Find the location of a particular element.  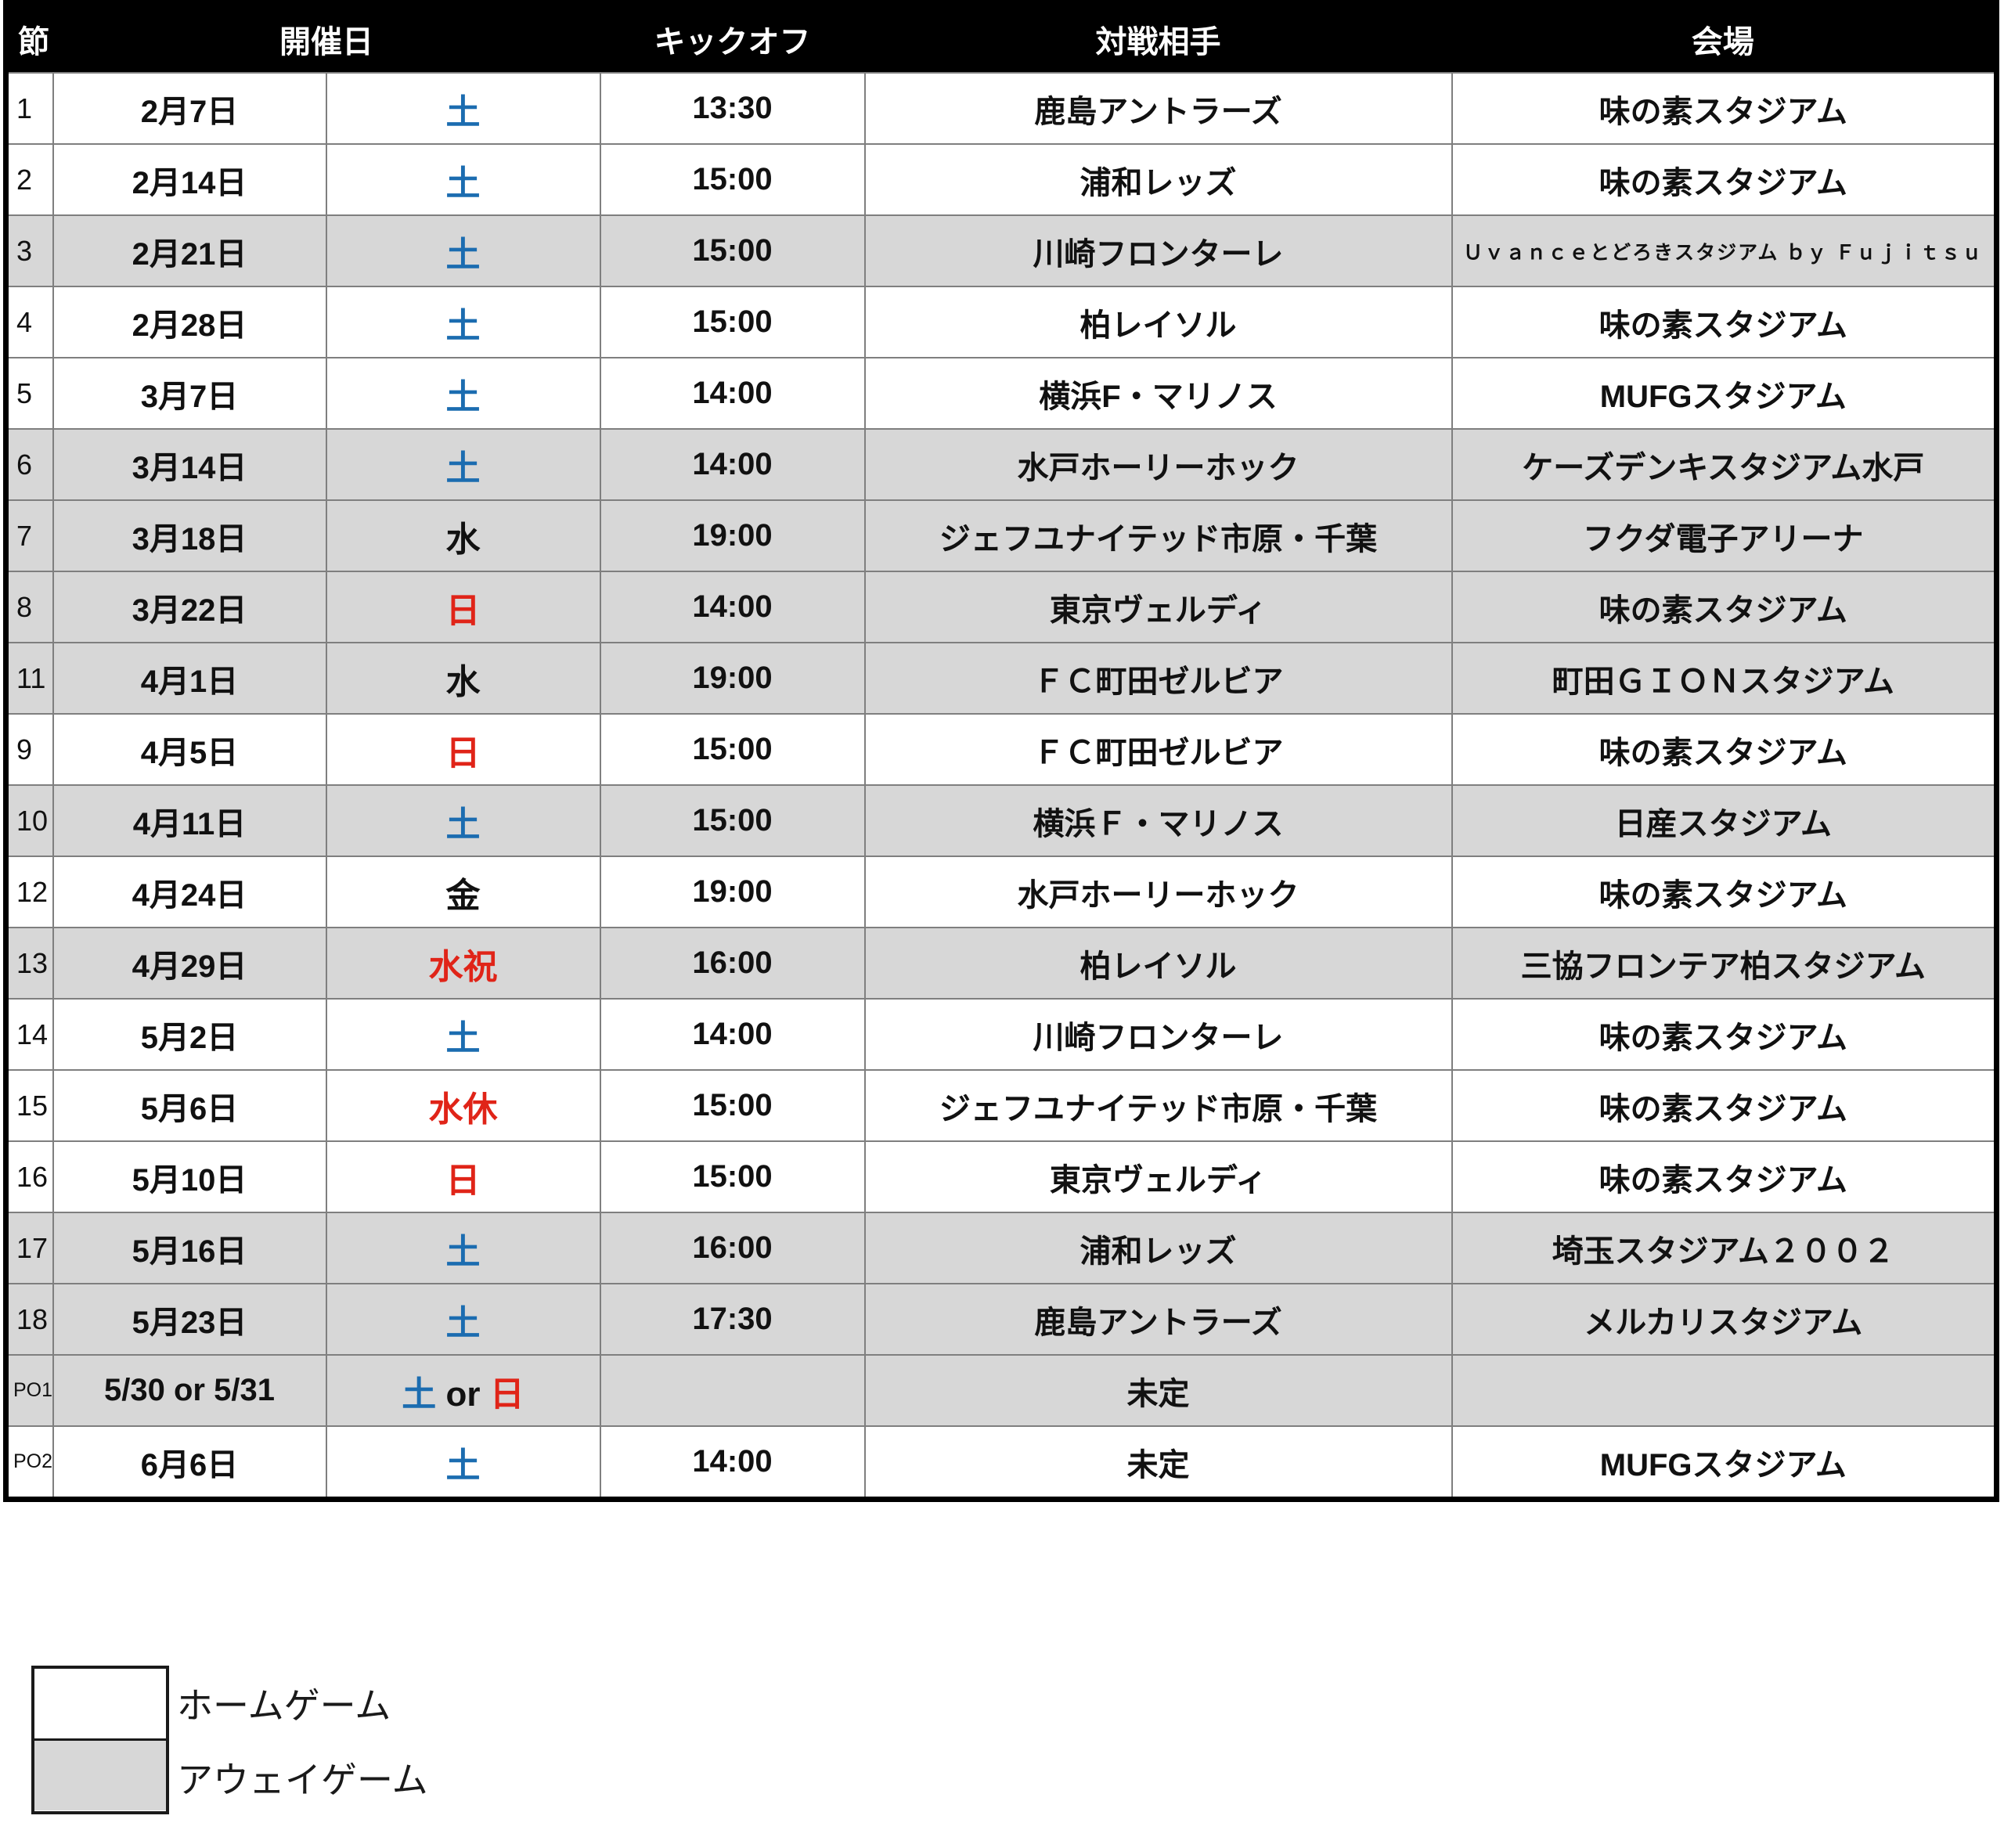

table-row: PO2 6月6日 土 14:00 未定 MUFGスタジアム is located at coordinates (1002, 1463).